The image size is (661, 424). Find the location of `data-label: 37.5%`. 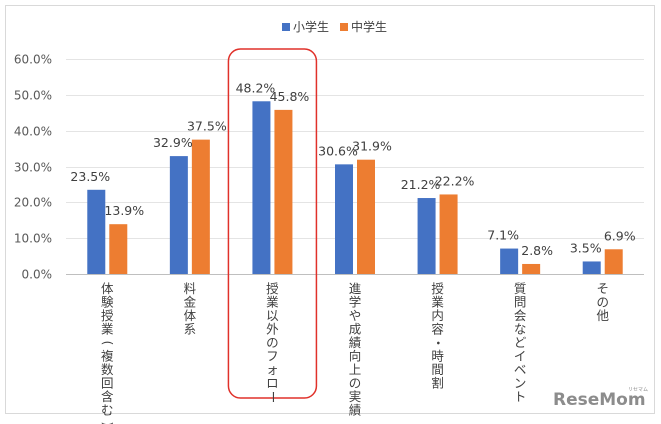

data-label: 37.5% is located at coordinates (207, 126).